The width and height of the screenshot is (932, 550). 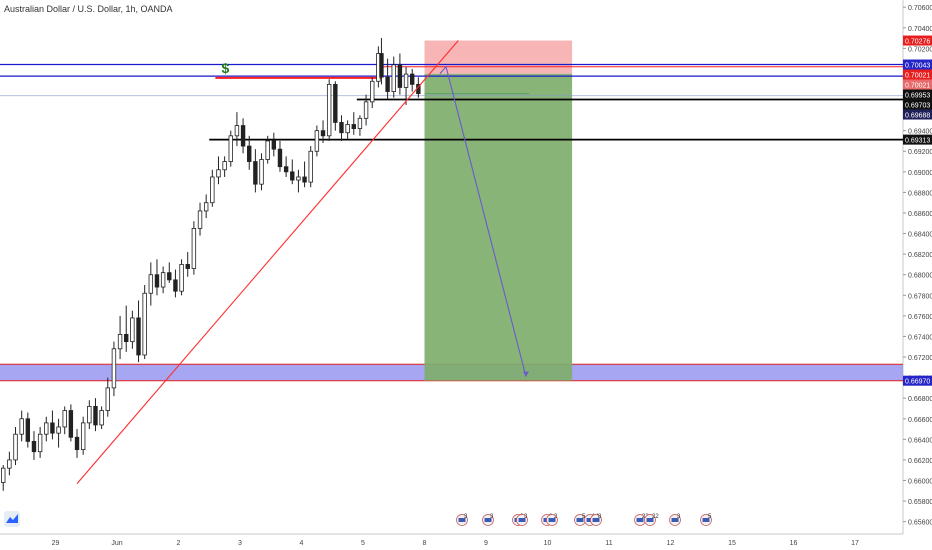 I want to click on y-tick-label: 0.68800, so click(x=920, y=193).